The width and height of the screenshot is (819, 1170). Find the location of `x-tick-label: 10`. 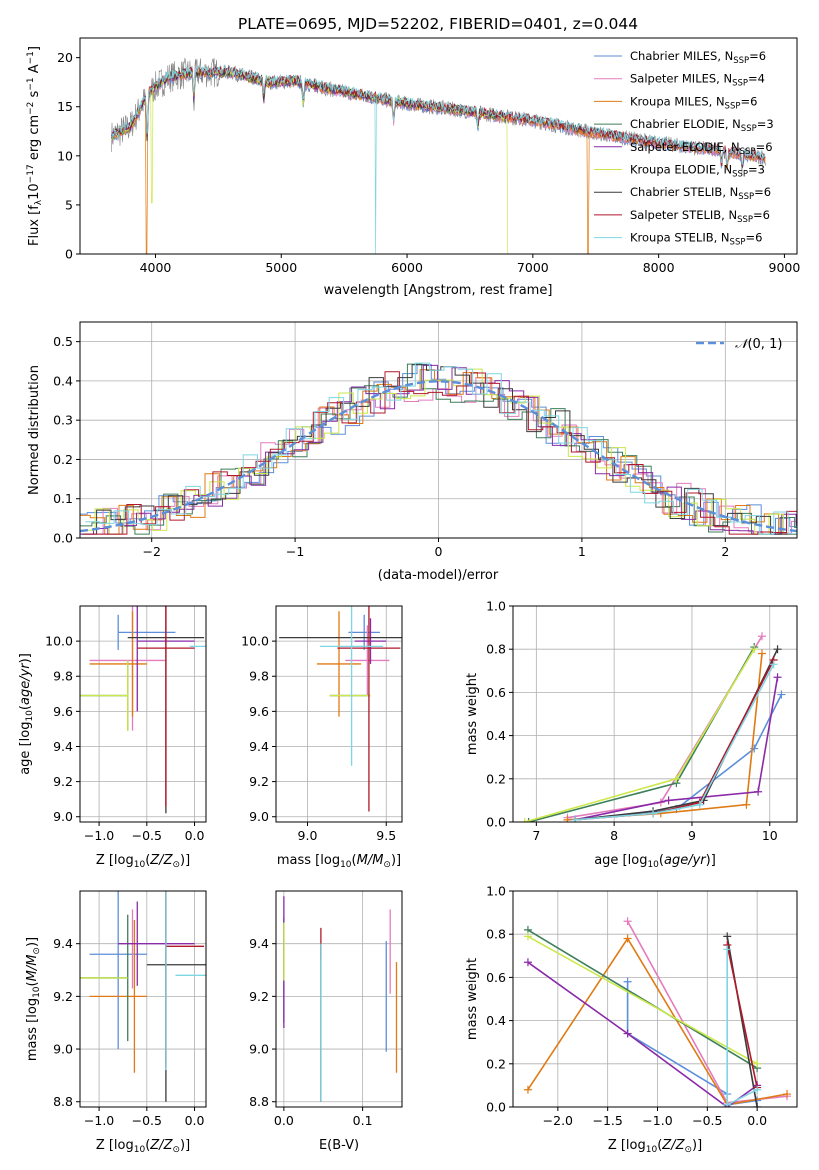

x-tick-label: 10 is located at coordinates (770, 835).